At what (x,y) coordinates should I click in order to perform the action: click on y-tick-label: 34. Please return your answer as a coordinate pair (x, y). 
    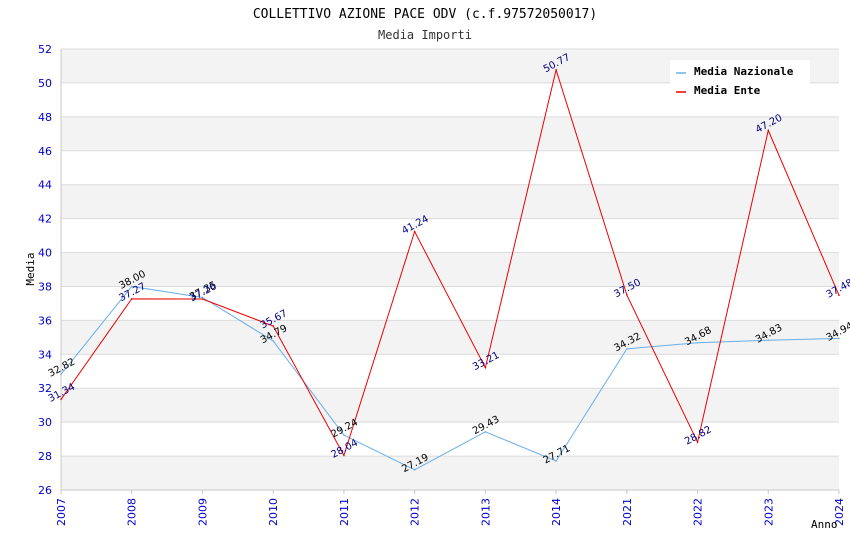
    Looking at the image, I should click on (45, 354).